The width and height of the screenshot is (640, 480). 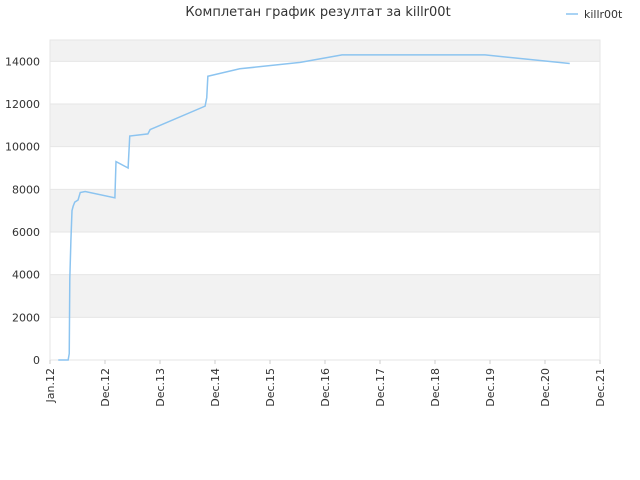 I want to click on x-tick-label: Dec.17, so click(x=380, y=387).